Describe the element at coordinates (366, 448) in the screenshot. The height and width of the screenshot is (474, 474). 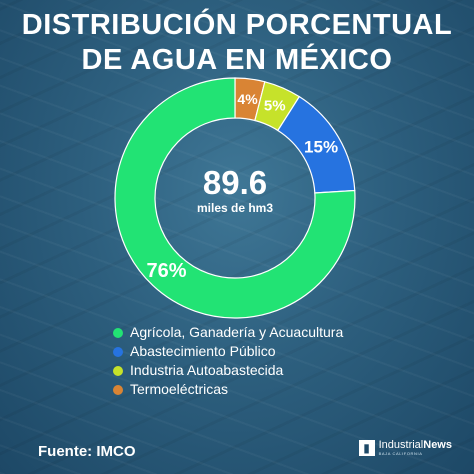
I see `industrialnews-logo-icon: ▮` at that location.